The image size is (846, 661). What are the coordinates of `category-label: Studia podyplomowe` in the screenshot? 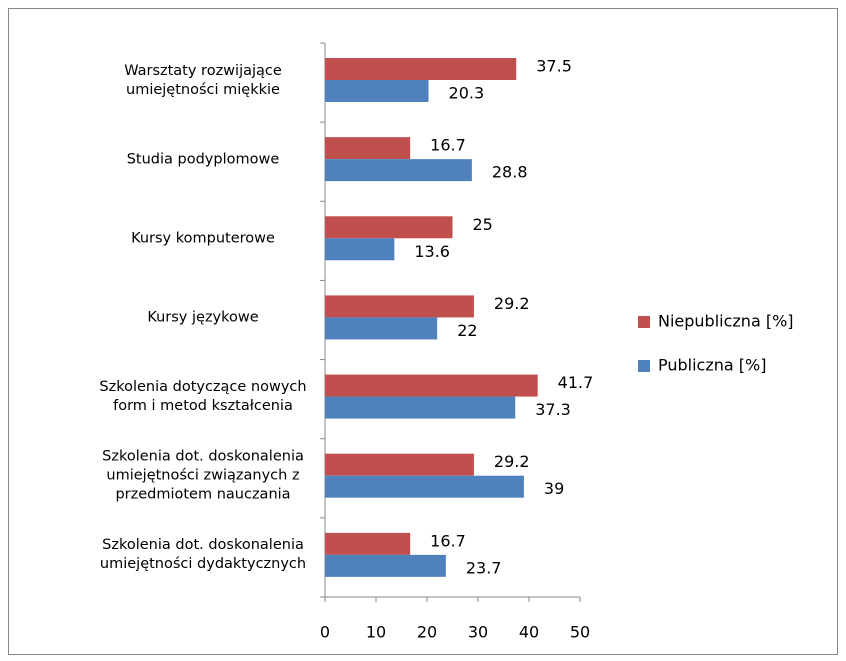 It's located at (203, 159).